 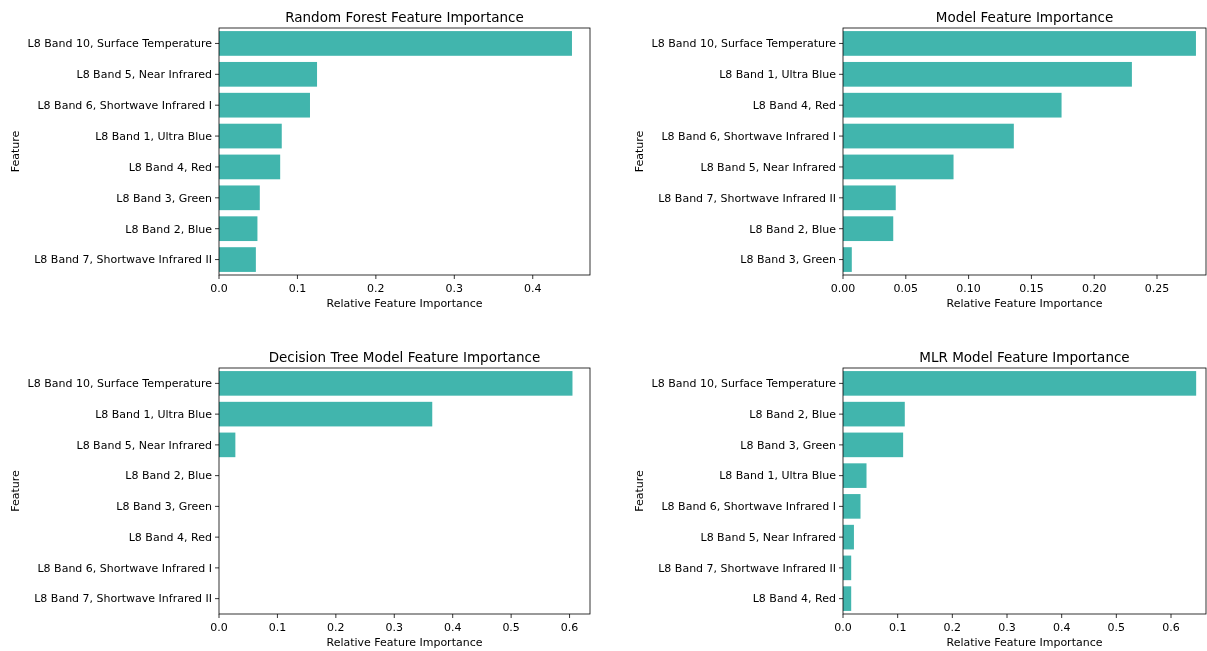 What do you see at coordinates (1157, 288) in the screenshot?
I see `x-tick-label: 0.25` at bounding box center [1157, 288].